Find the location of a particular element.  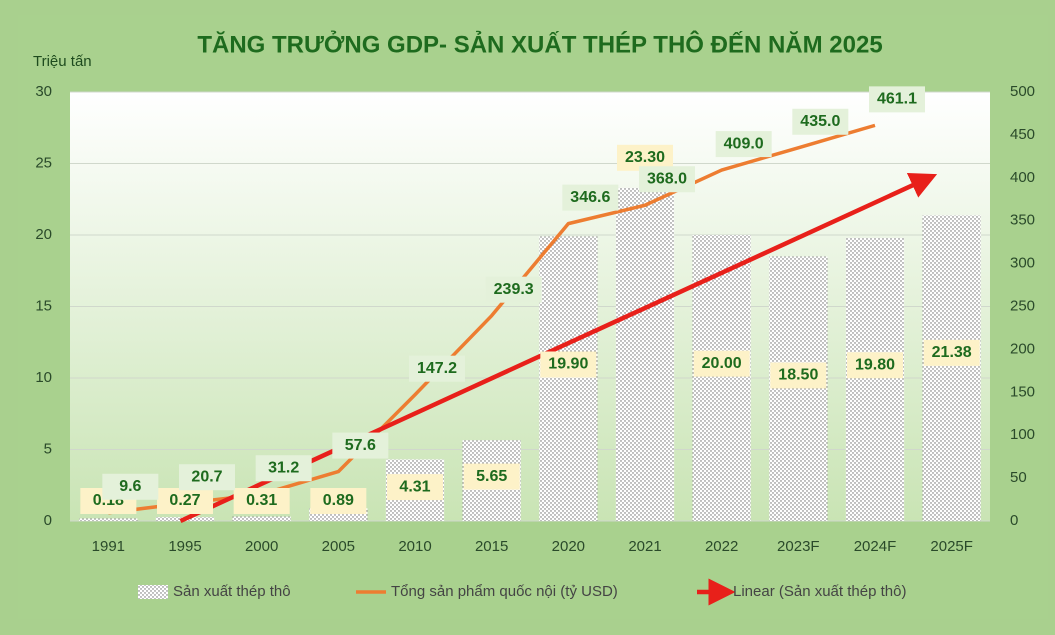

y-tick-label: 5 is located at coordinates (48, 448).